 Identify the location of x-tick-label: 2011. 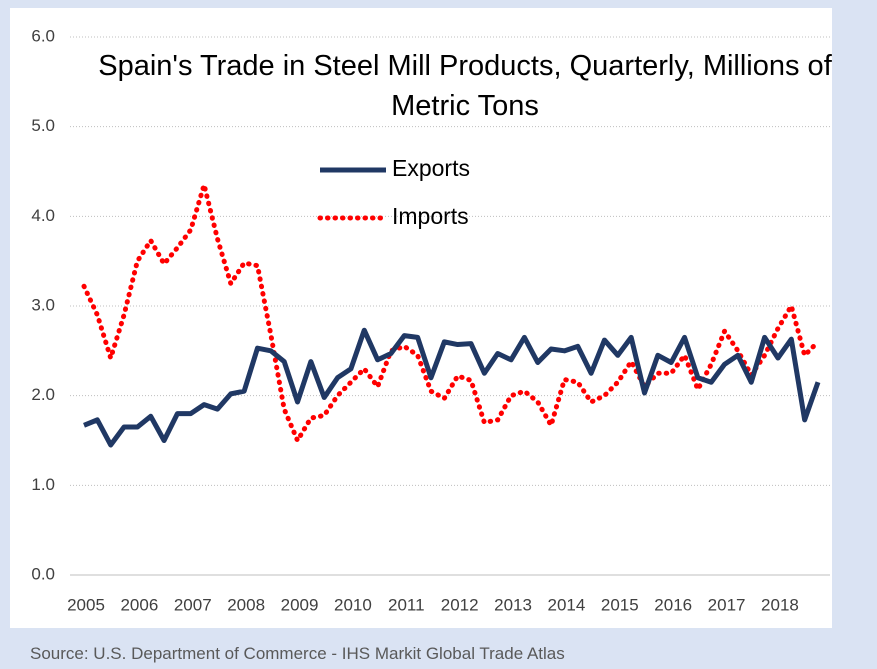
(406, 604).